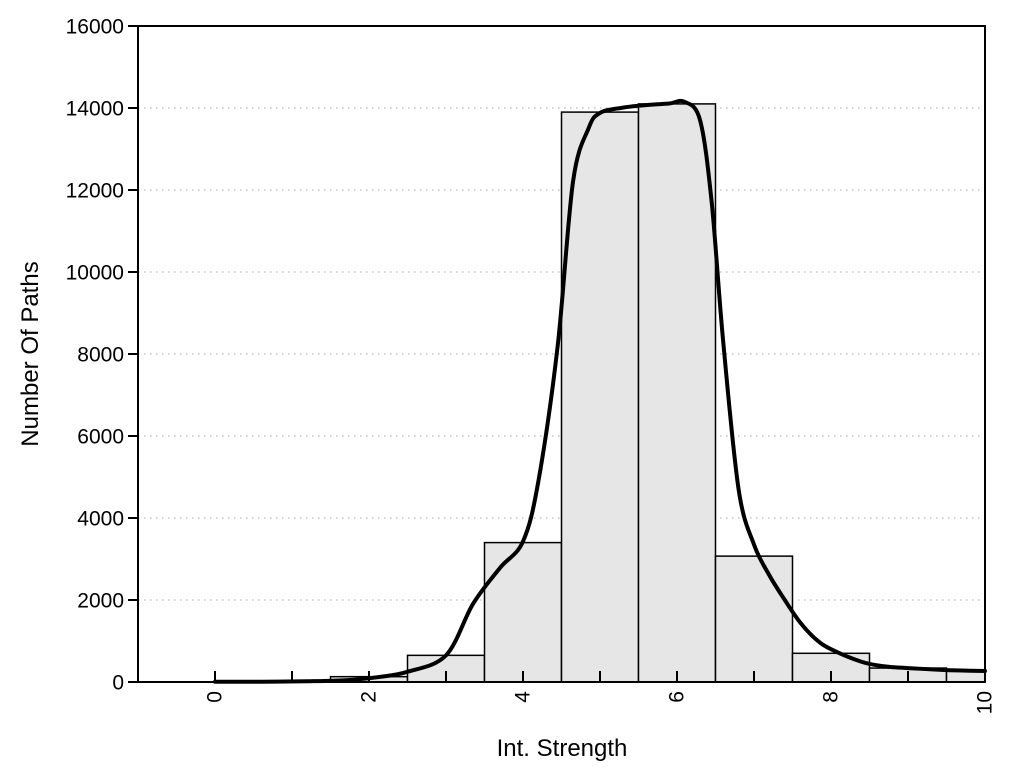 This screenshot has height=768, width=1024. What do you see at coordinates (215, 697) in the screenshot?
I see `x-tick-label: 0` at bounding box center [215, 697].